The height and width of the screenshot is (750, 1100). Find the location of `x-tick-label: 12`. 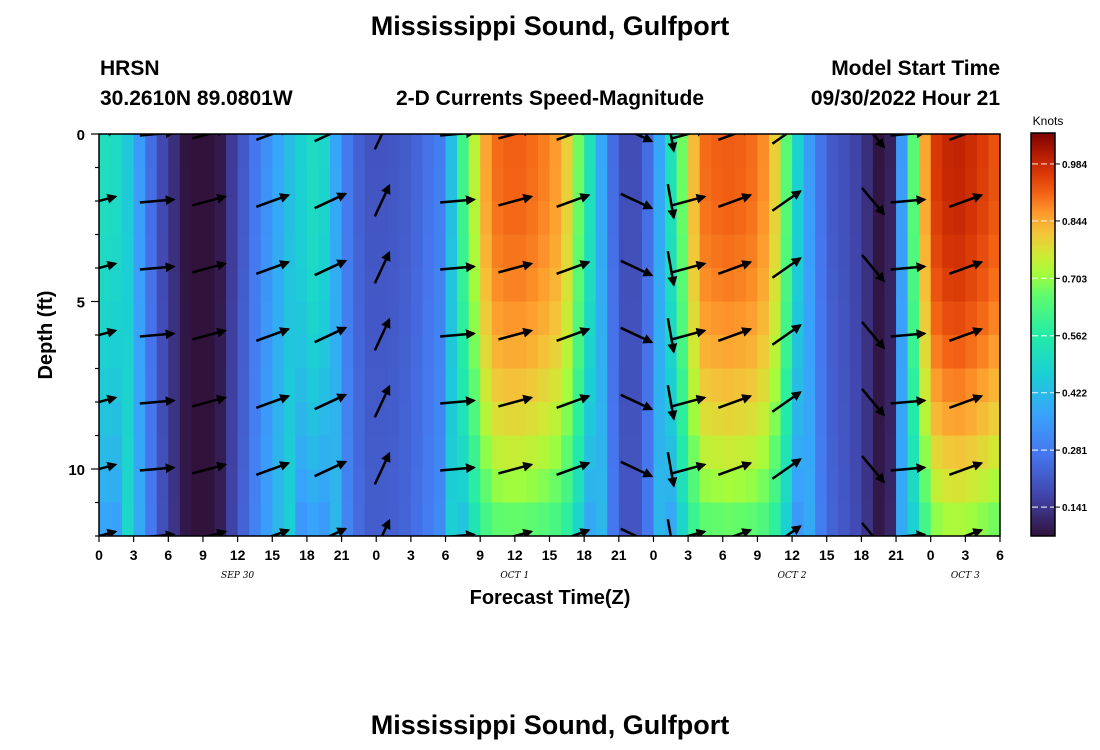

x-tick-label: 12 is located at coordinates (238, 555).